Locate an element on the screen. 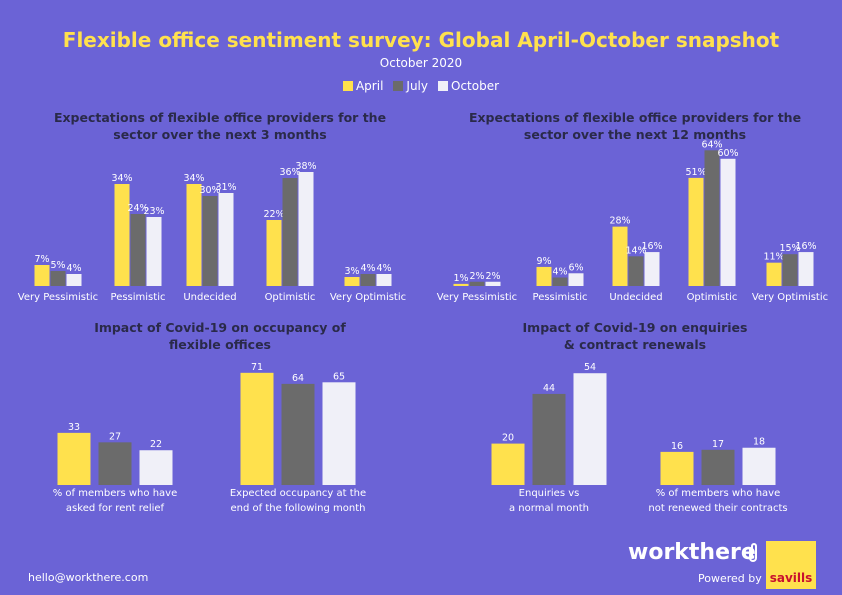 The height and width of the screenshot is (595, 842). data-label: 11% is located at coordinates (773, 257).